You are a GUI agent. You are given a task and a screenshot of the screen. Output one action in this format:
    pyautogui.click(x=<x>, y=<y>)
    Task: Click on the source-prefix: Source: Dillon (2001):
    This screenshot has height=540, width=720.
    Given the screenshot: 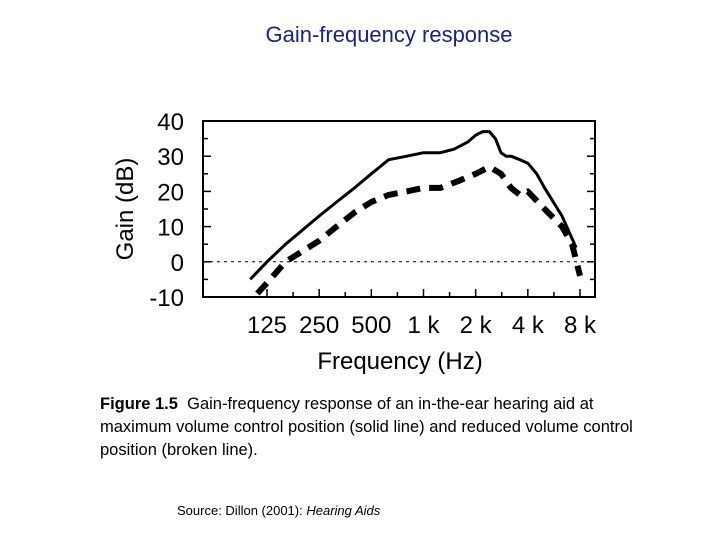 What is the action you would take?
    pyautogui.click(x=242, y=510)
    